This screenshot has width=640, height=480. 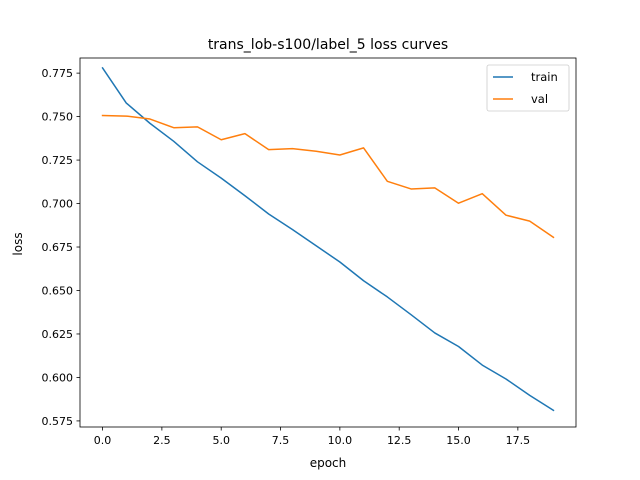 I want to click on x-tick-label: 17.5, so click(x=518, y=440).